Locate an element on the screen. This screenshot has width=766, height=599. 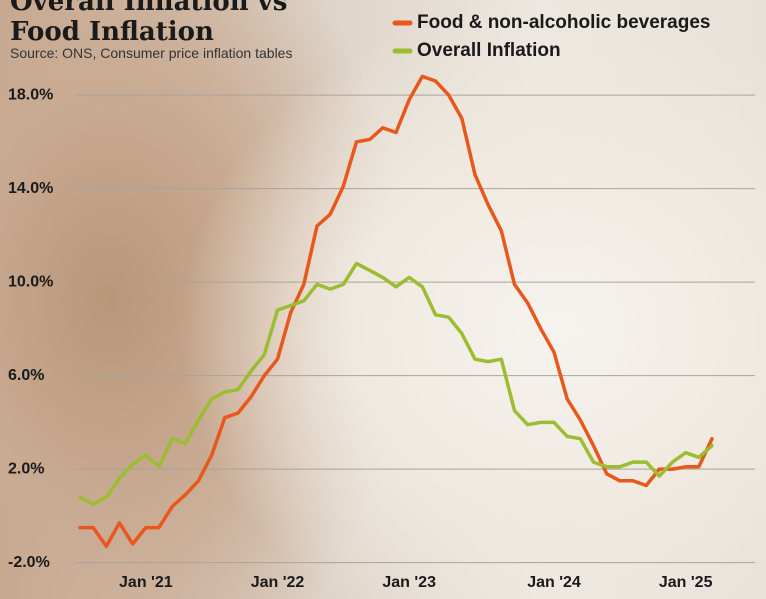
x-tick-label: Jan '21 is located at coordinates (146, 582).